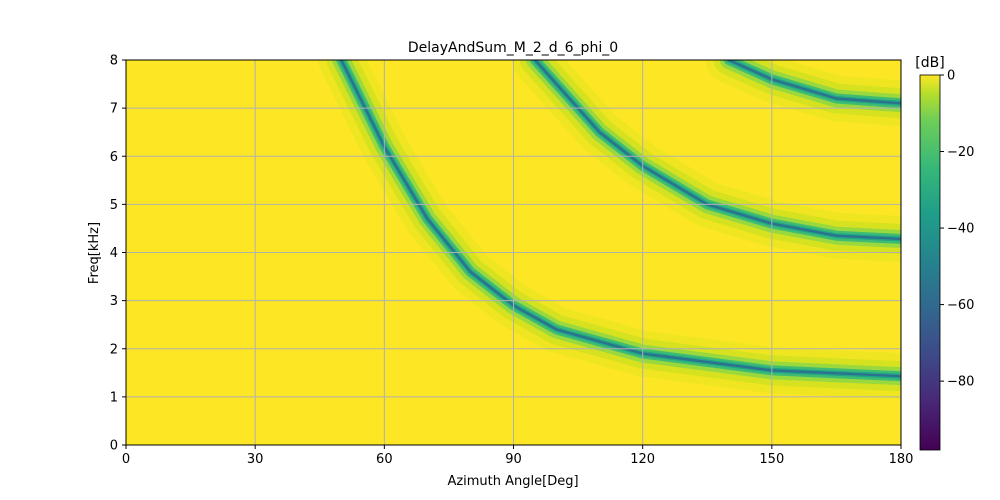 The image size is (1000, 500). What do you see at coordinates (126, 459) in the screenshot?
I see `x-tick-label: 0` at bounding box center [126, 459].